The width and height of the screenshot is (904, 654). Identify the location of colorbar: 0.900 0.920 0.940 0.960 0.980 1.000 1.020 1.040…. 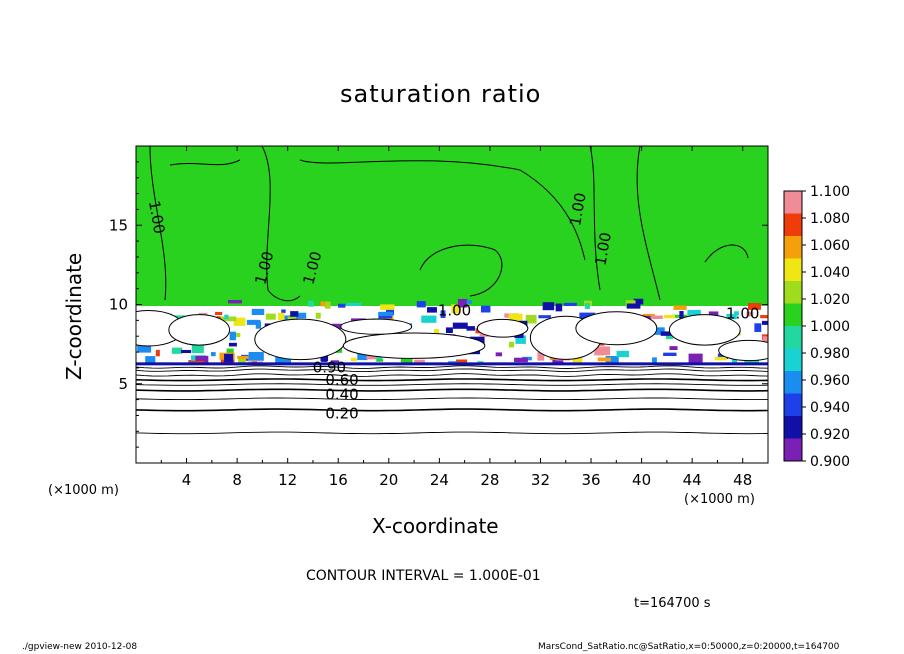
(816, 327).